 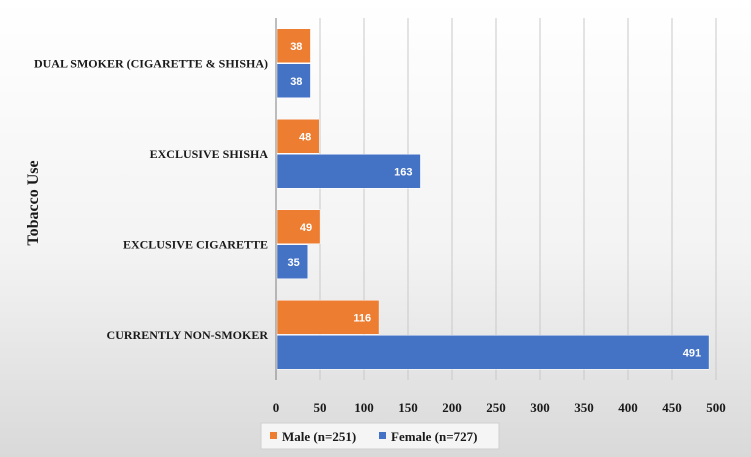 I want to click on legend-label: Female (n=727), so click(x=434, y=436).